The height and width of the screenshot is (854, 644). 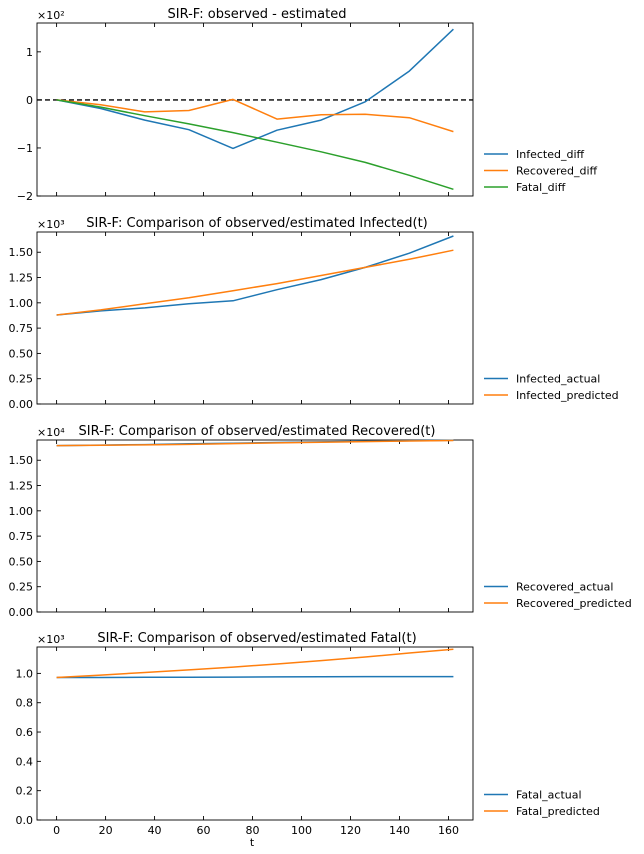 What do you see at coordinates (51, 15) in the screenshot?
I see `y-axis-multiplier: ×10²` at bounding box center [51, 15].